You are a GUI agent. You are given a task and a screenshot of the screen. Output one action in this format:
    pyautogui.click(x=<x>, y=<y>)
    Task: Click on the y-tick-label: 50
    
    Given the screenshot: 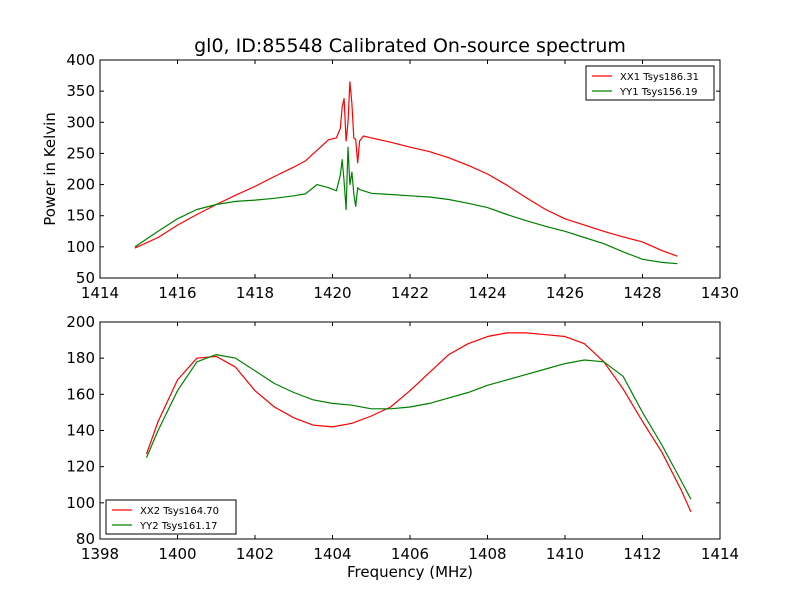 What is the action you would take?
    pyautogui.click(x=85, y=278)
    